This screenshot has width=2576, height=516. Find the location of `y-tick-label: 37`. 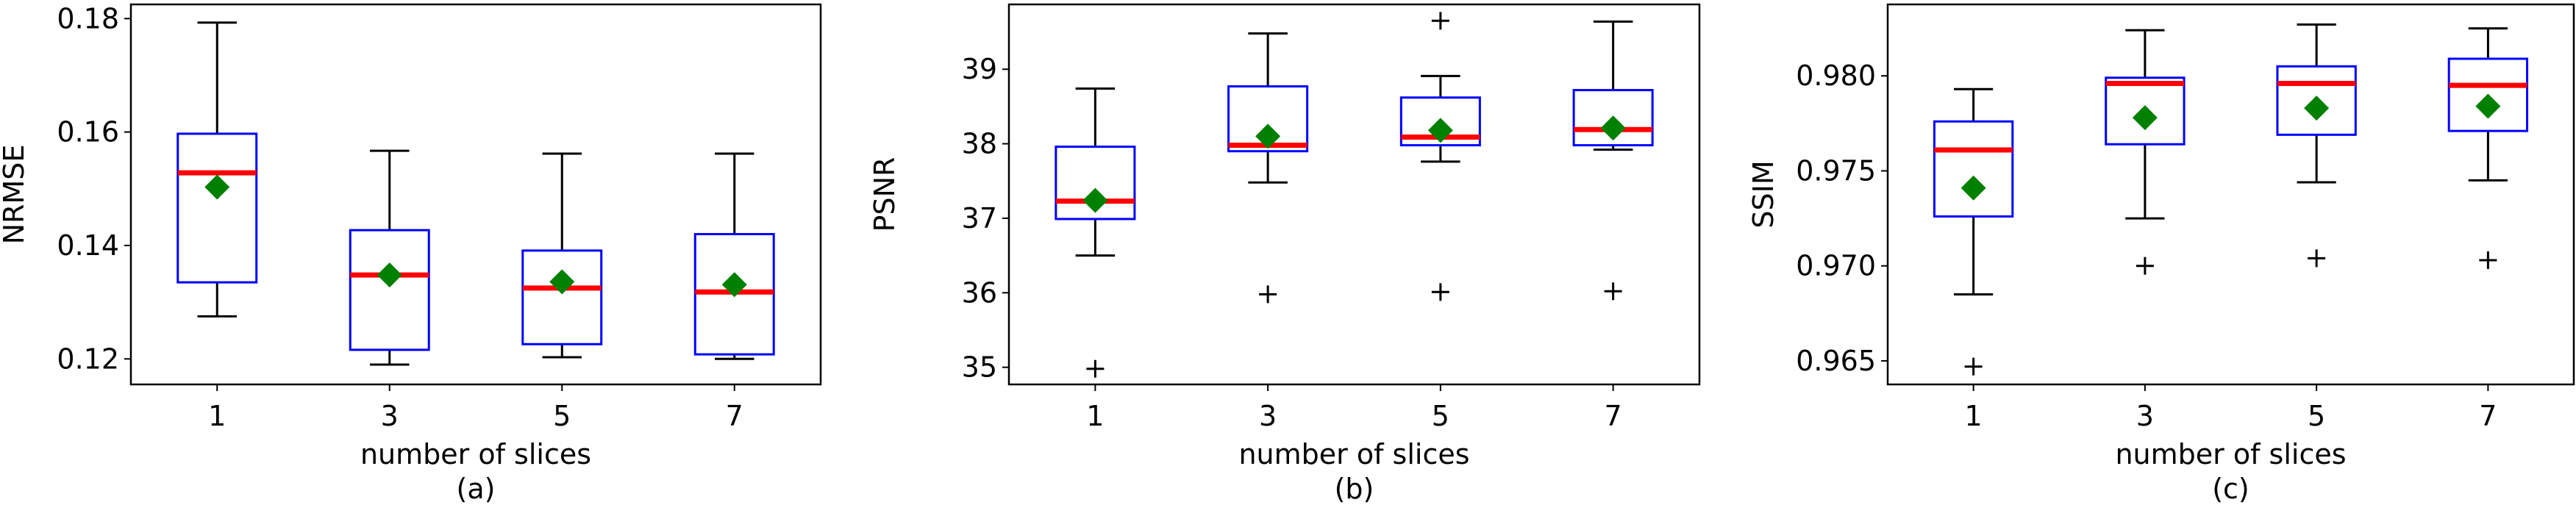

y-tick-label: 37 is located at coordinates (979, 218).